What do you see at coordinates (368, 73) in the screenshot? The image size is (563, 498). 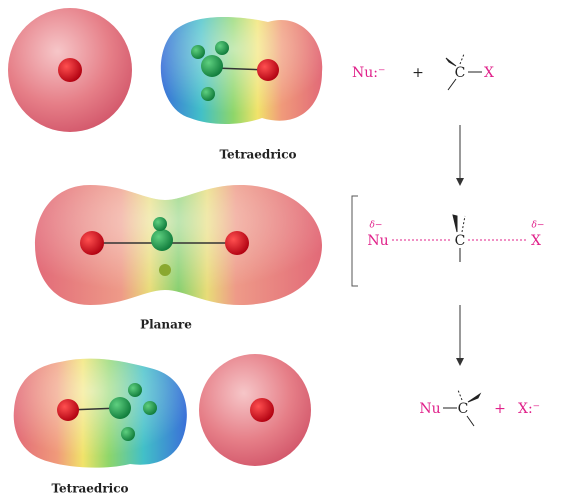 I see `nucleophile: Nu:⁻` at bounding box center [368, 73].